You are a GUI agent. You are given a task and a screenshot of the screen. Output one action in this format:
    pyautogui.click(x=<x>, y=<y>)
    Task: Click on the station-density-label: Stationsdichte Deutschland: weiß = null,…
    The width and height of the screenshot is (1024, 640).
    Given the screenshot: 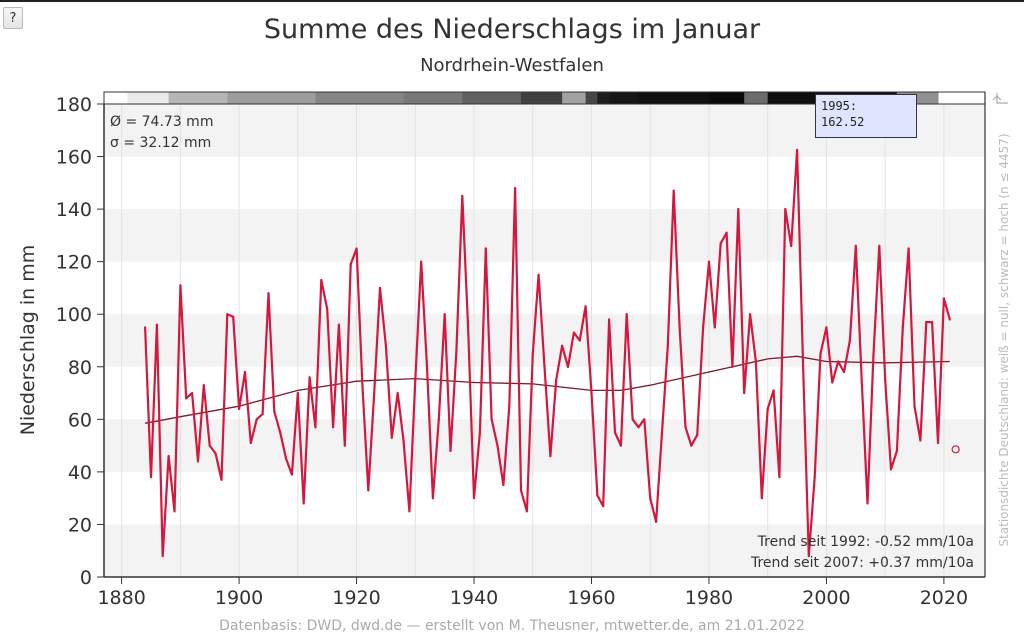 What is the action you would take?
    pyautogui.click(x=1004, y=340)
    